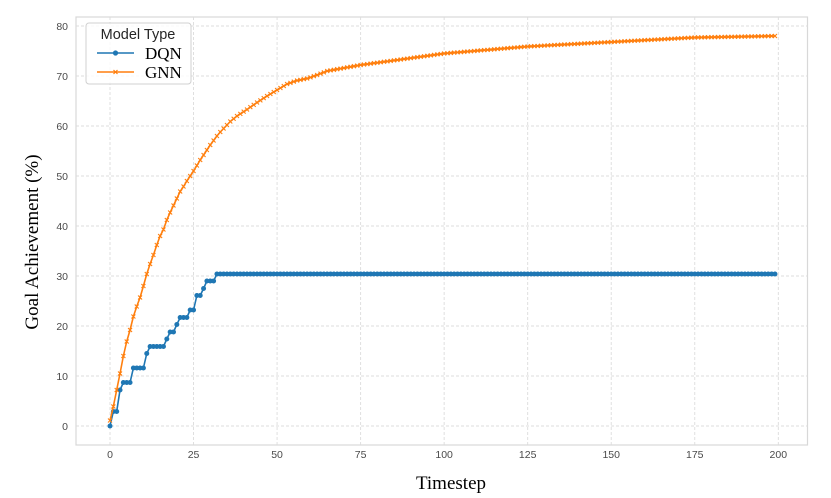  What do you see at coordinates (779, 455) in the screenshot?
I see `x-tick-label: 200` at bounding box center [779, 455].